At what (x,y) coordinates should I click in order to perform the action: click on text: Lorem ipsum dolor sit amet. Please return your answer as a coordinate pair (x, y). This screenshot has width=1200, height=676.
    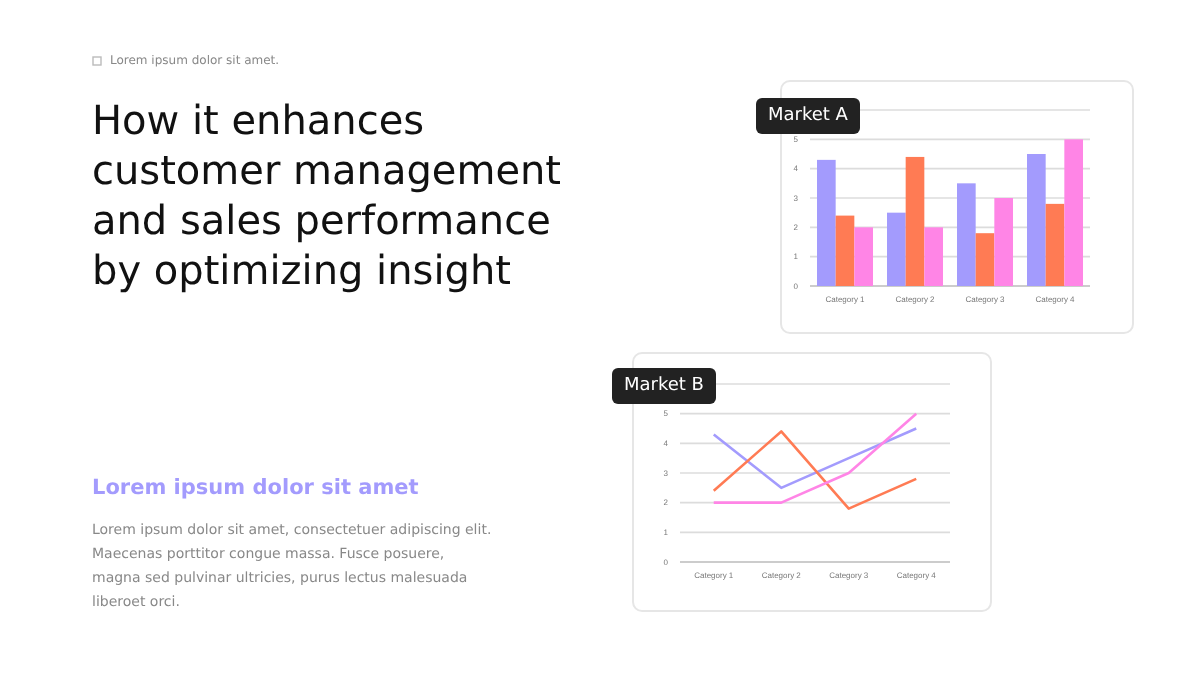
    Looking at the image, I should click on (255, 488).